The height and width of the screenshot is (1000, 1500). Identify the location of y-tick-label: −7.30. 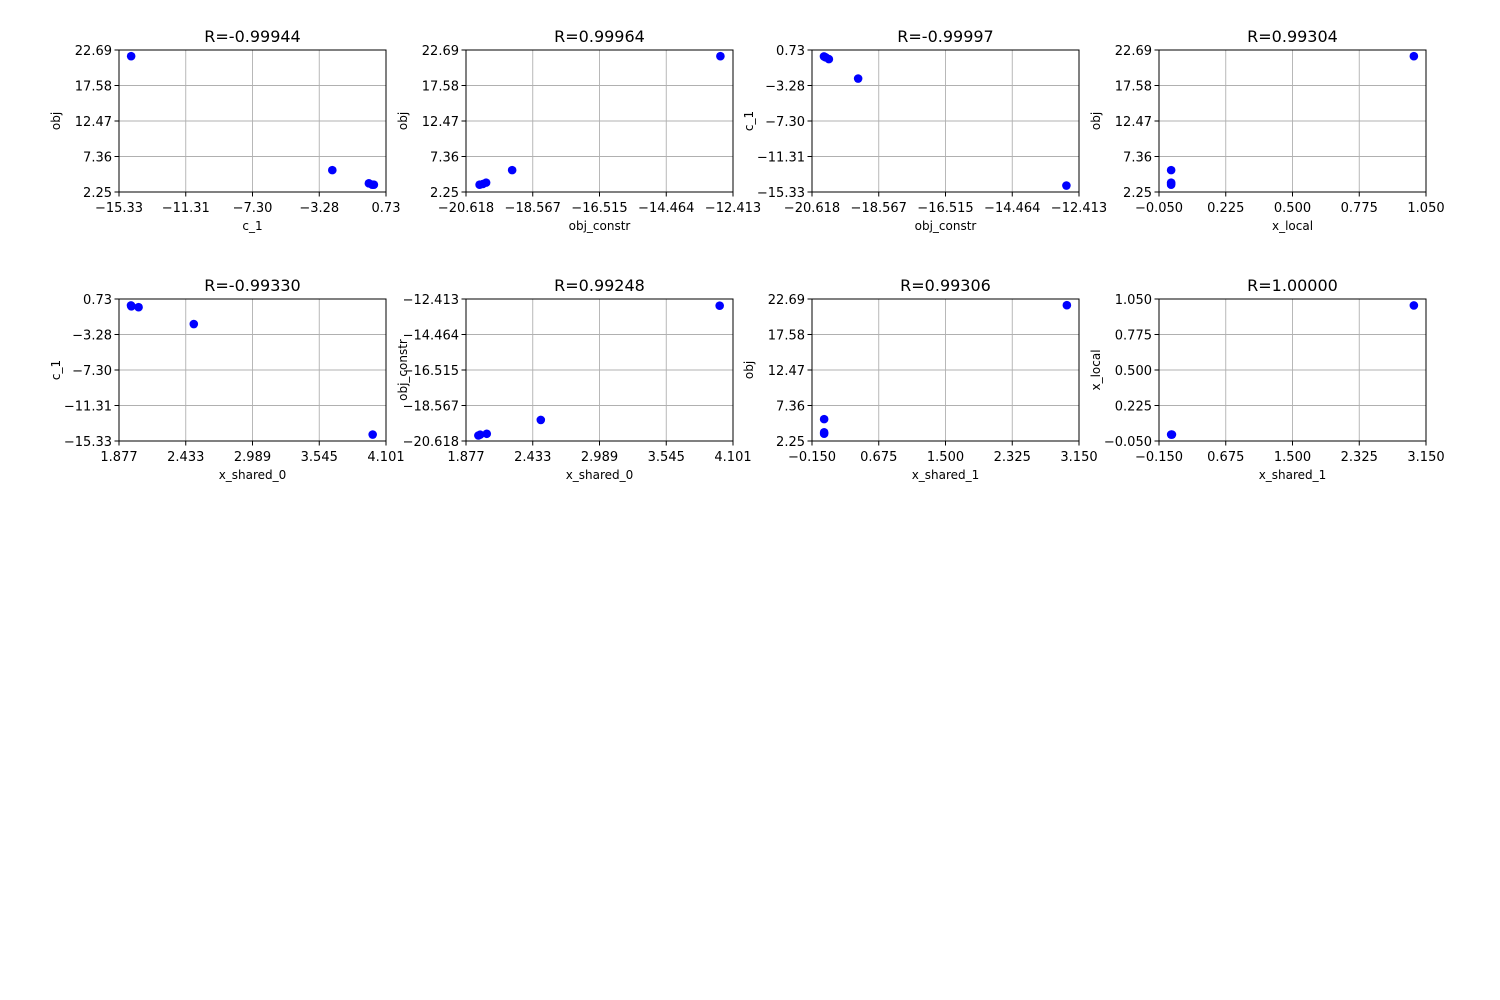
(92, 371).